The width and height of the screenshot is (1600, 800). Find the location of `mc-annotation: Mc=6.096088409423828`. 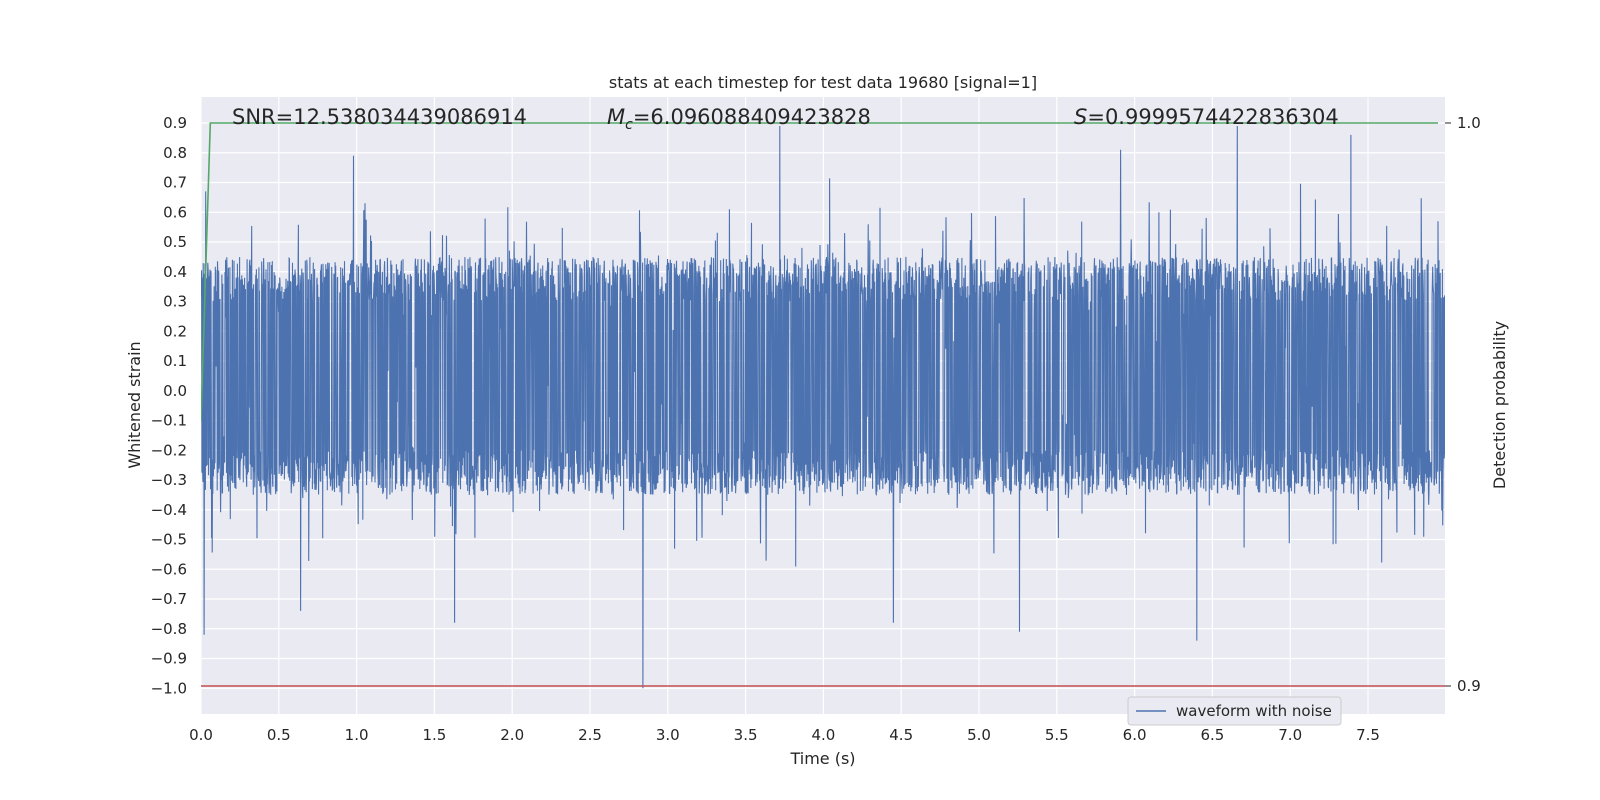

mc-annotation: Mc=6.096088409423828 is located at coordinates (739, 119).